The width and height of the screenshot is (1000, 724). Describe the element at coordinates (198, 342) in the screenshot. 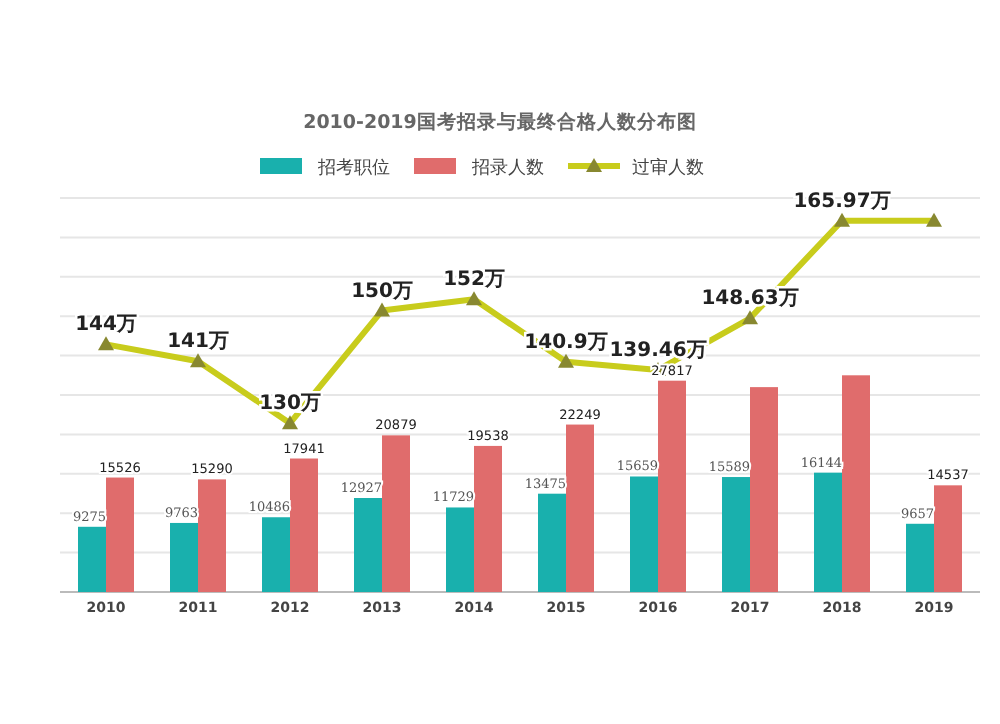

I see `data-label: 141万` at that location.